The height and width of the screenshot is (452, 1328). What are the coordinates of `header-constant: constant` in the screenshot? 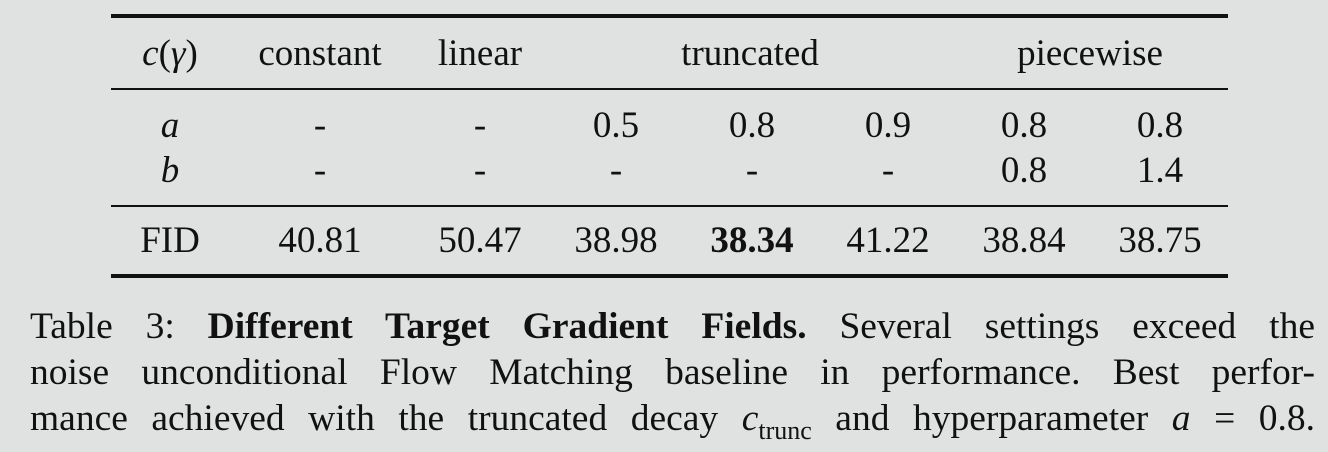 It's located at (320, 53).